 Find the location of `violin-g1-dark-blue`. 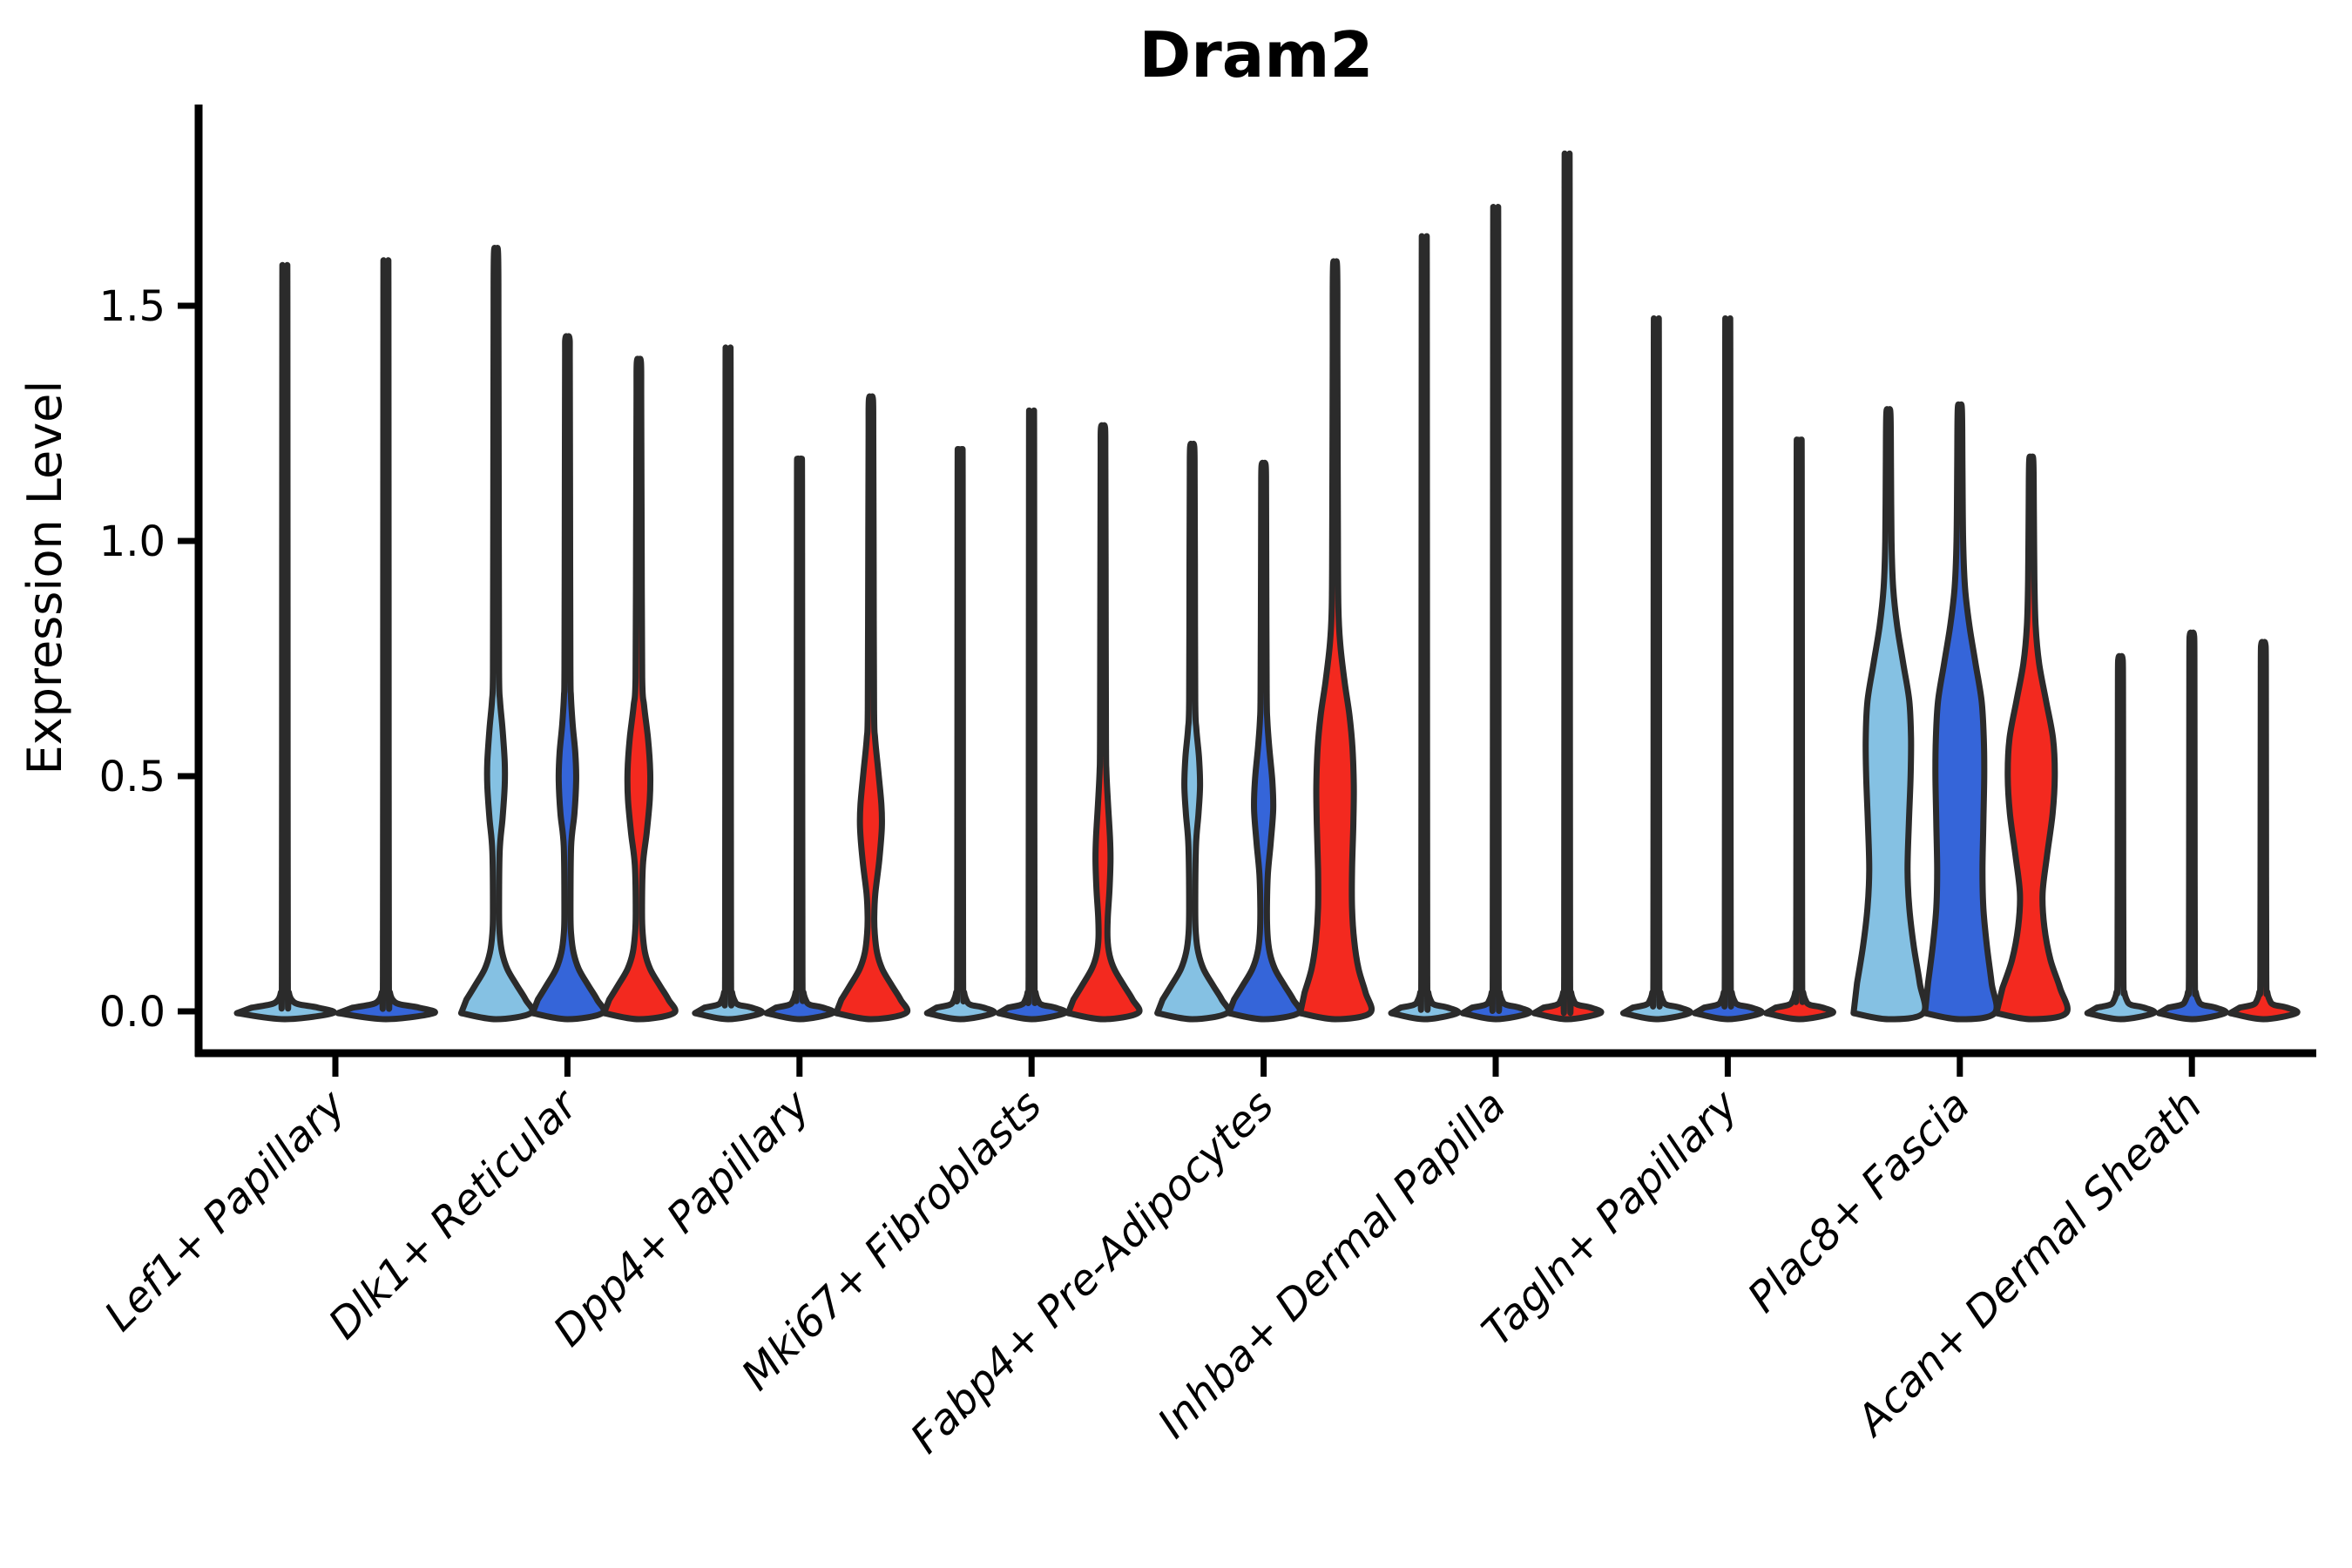

violin-g1-dark-blue is located at coordinates (386, 640).